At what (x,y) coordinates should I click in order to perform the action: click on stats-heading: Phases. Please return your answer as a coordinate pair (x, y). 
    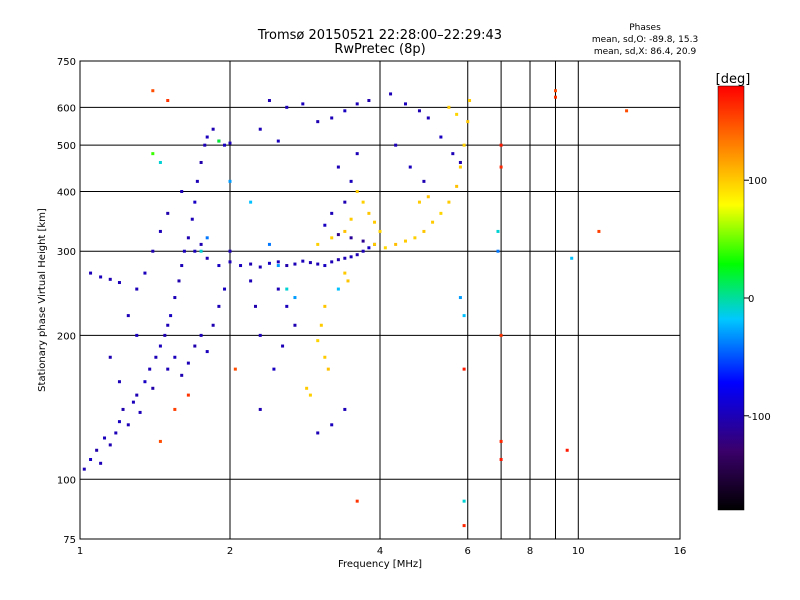
    Looking at the image, I should click on (645, 28).